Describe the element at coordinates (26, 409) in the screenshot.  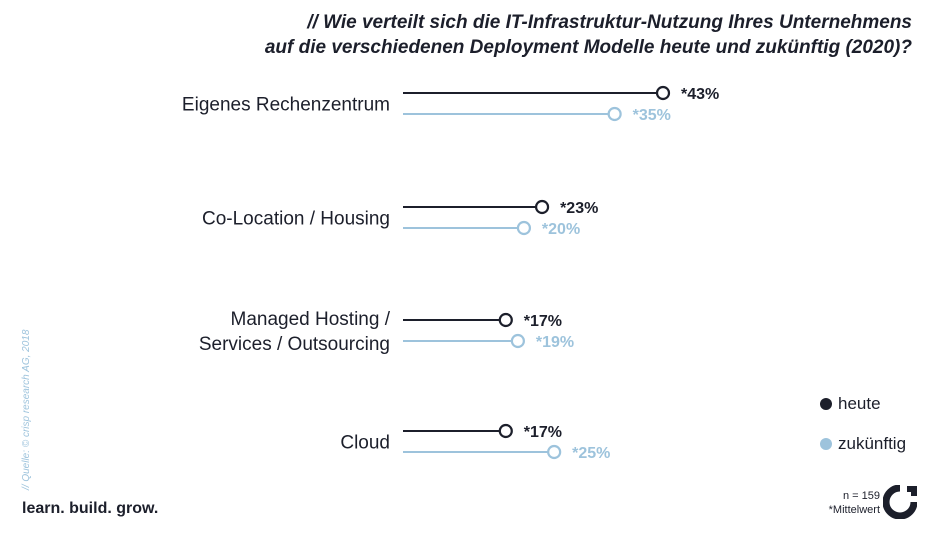
I see `source-note: // Quelle: © crisp research AG, 2018` at that location.